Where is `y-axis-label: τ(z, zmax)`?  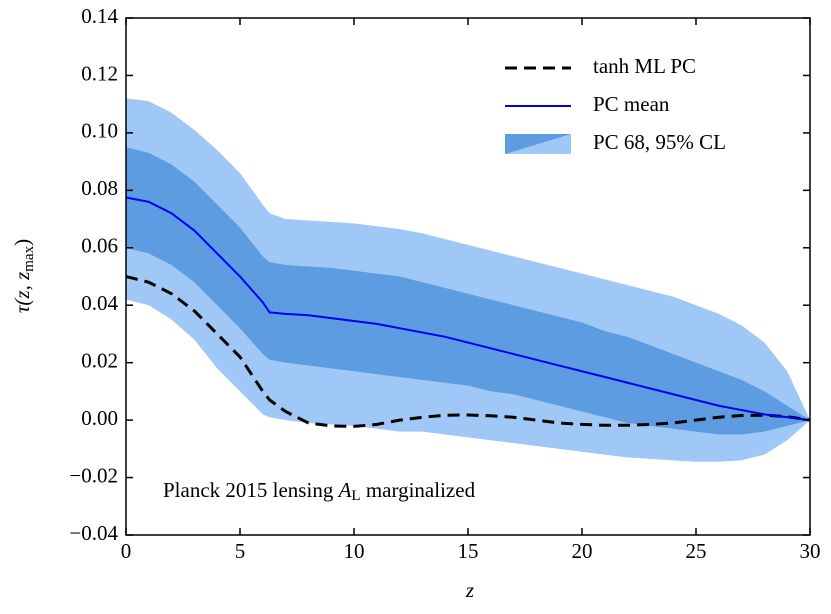
y-axis-label: τ(z, zmax) is located at coordinates (24, 276).